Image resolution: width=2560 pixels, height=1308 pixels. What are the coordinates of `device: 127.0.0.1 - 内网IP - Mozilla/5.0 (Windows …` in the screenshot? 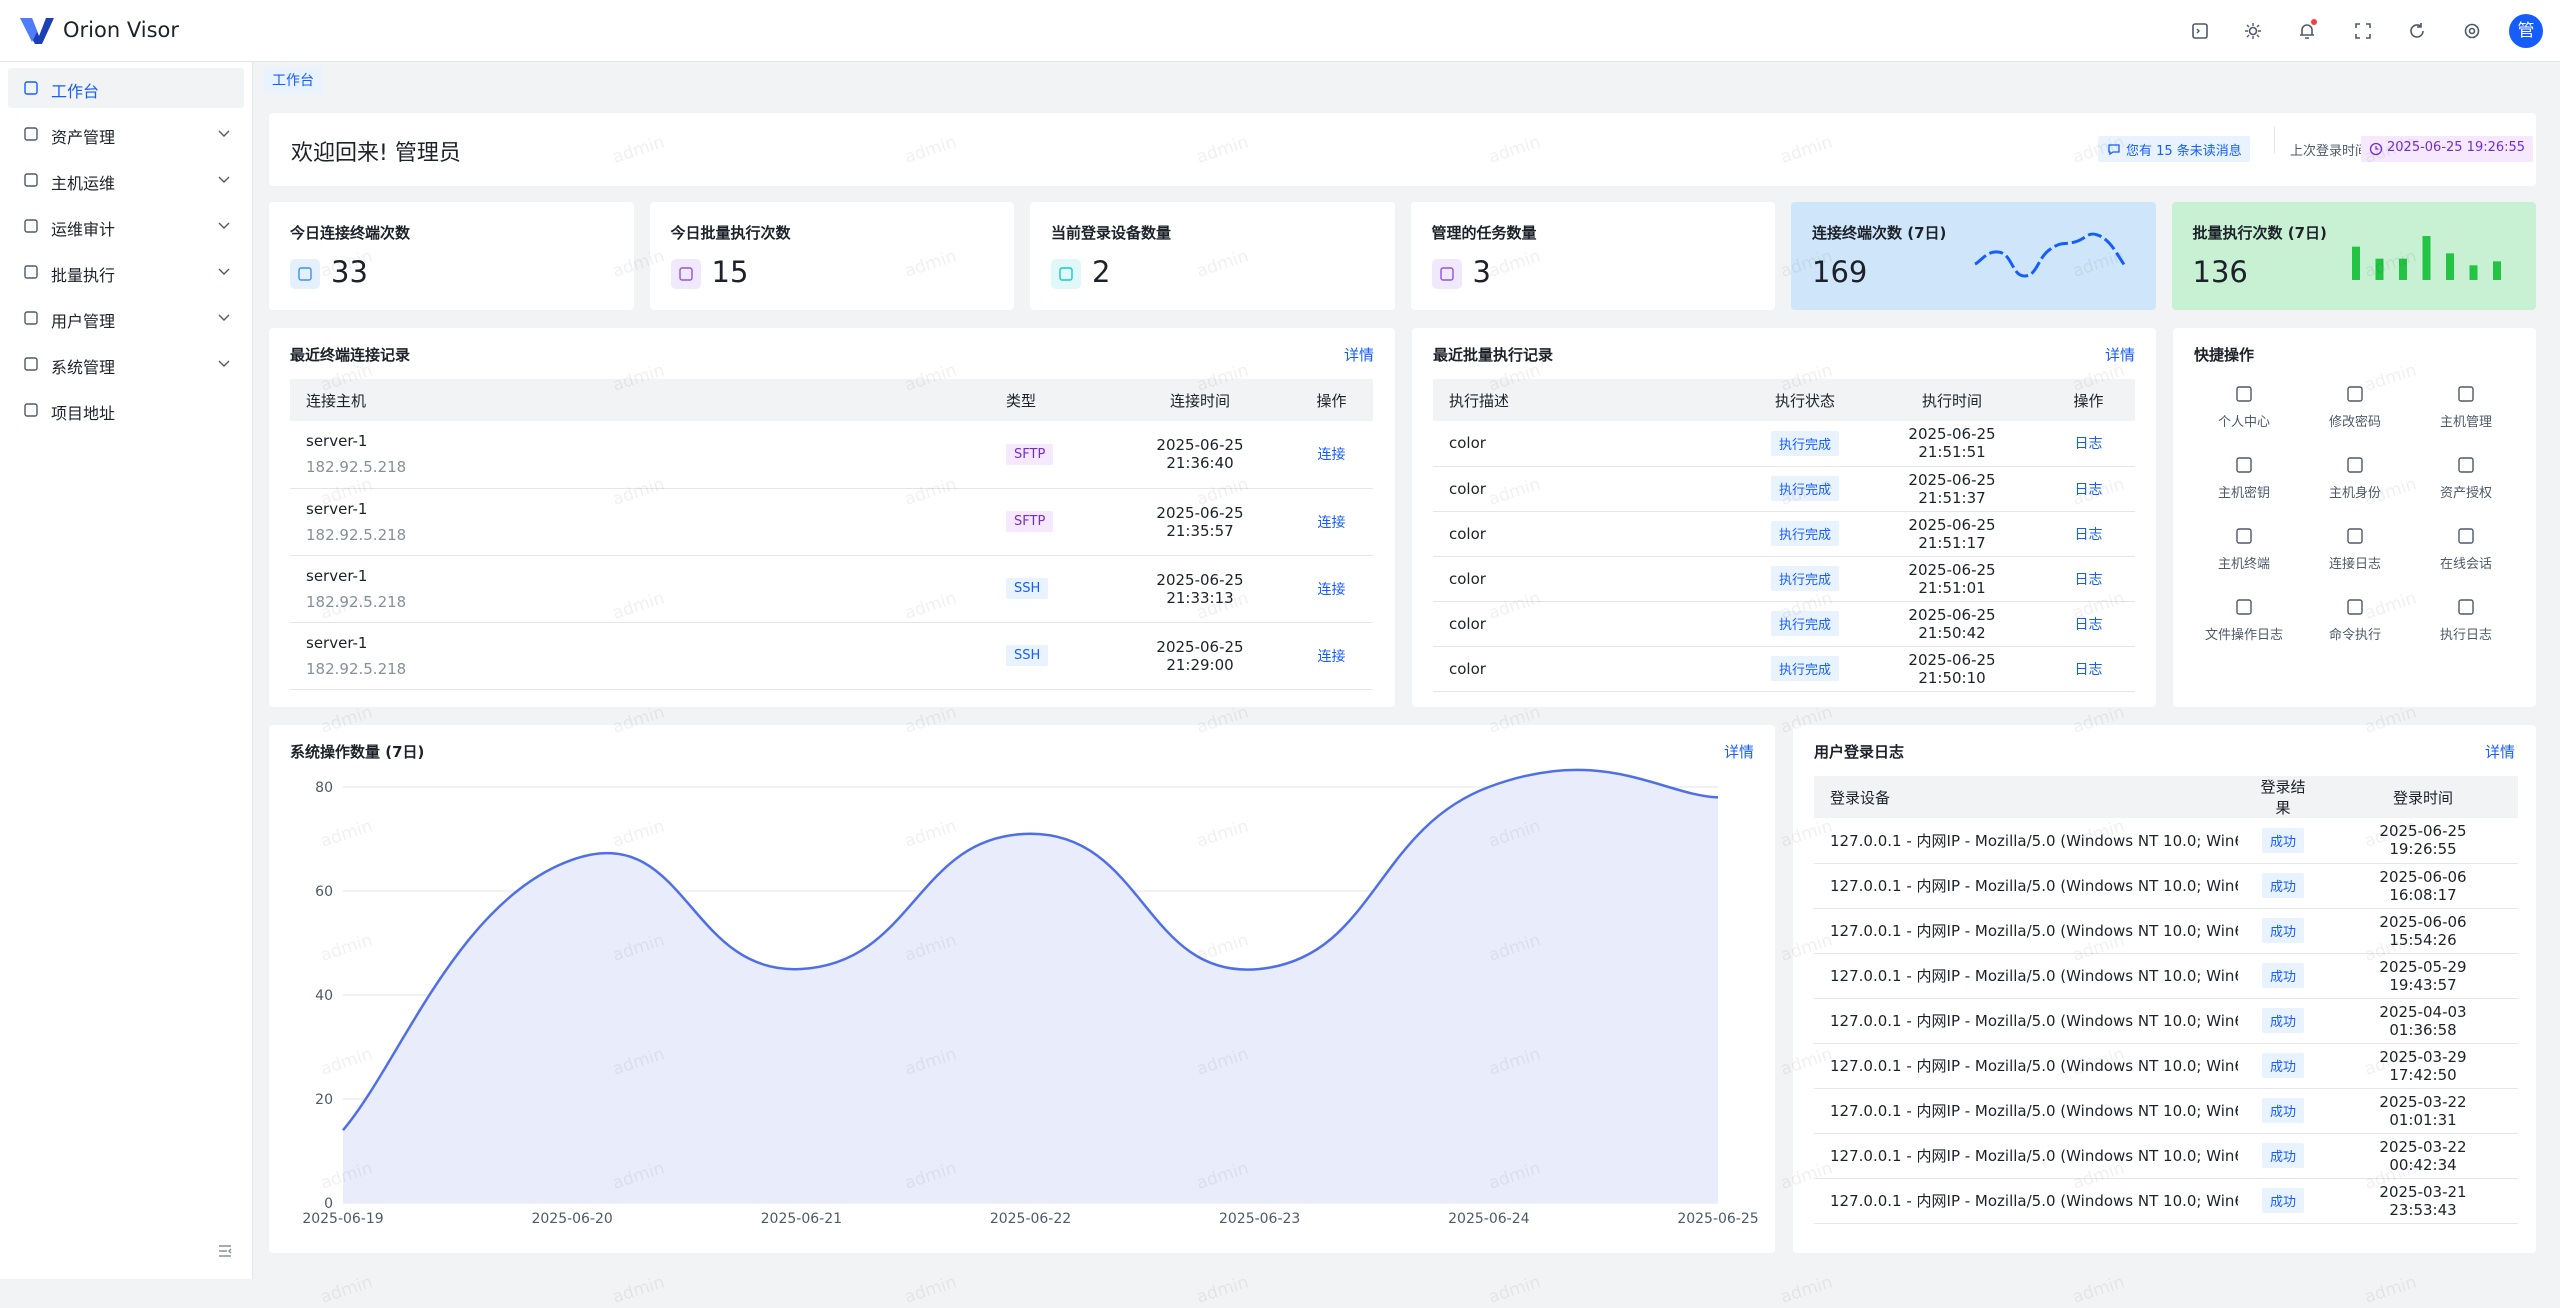 It's located at (2034, 1156).